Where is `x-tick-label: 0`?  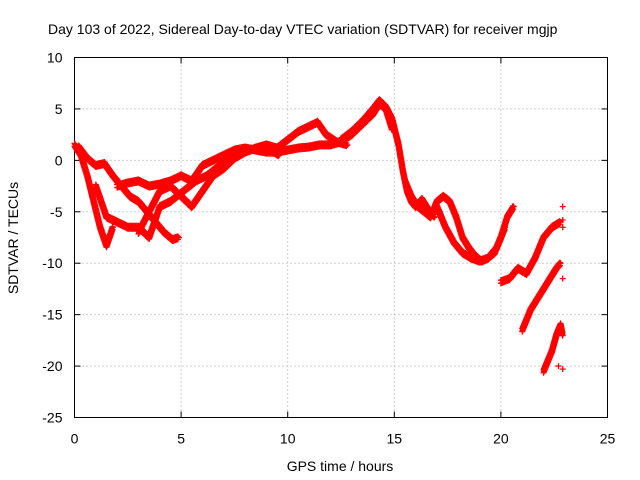
x-tick-label: 0 is located at coordinates (75, 439).